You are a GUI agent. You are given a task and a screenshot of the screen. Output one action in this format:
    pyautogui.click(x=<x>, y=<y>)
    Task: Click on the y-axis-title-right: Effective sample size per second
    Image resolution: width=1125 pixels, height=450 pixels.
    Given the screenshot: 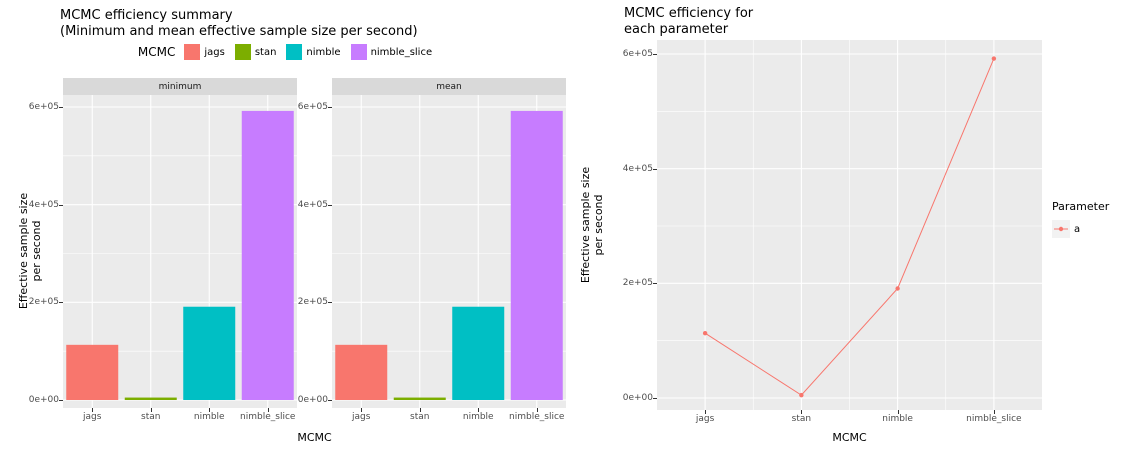 What is the action you would take?
    pyautogui.click(x=592, y=225)
    